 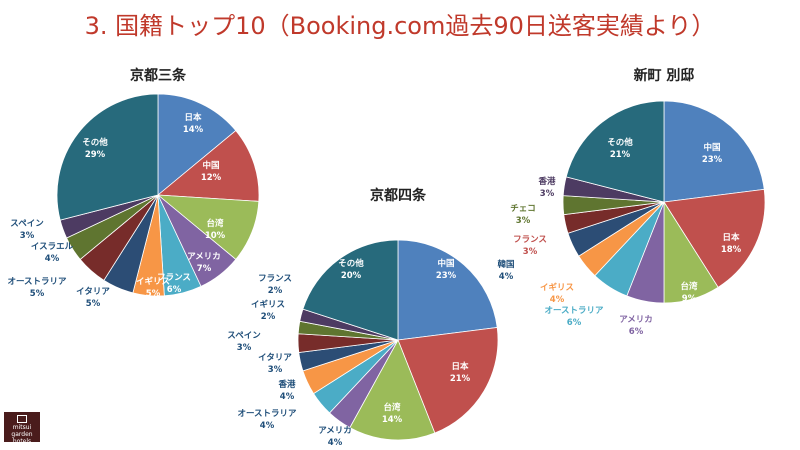 I want to click on slice-label: 韓国 4%, so click(x=505, y=270).